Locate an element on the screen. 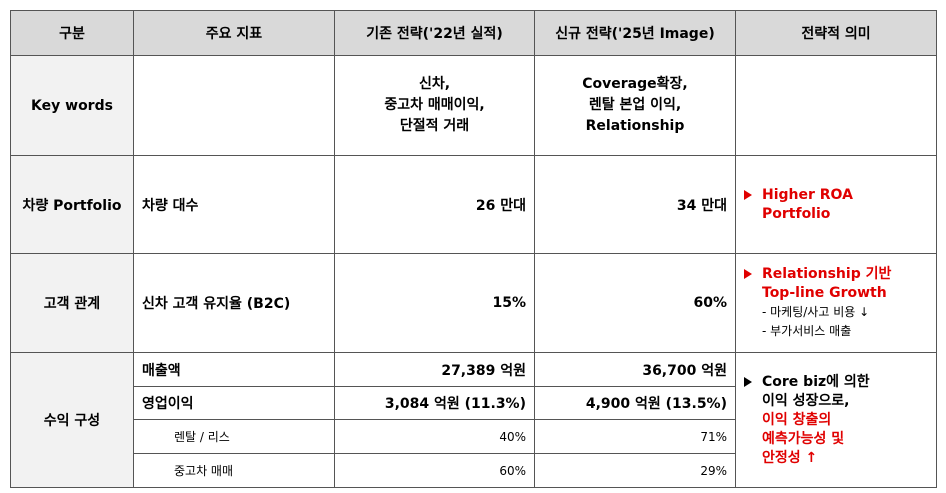  header-cell: 신규 전략('25년 Image) is located at coordinates (635, 33).